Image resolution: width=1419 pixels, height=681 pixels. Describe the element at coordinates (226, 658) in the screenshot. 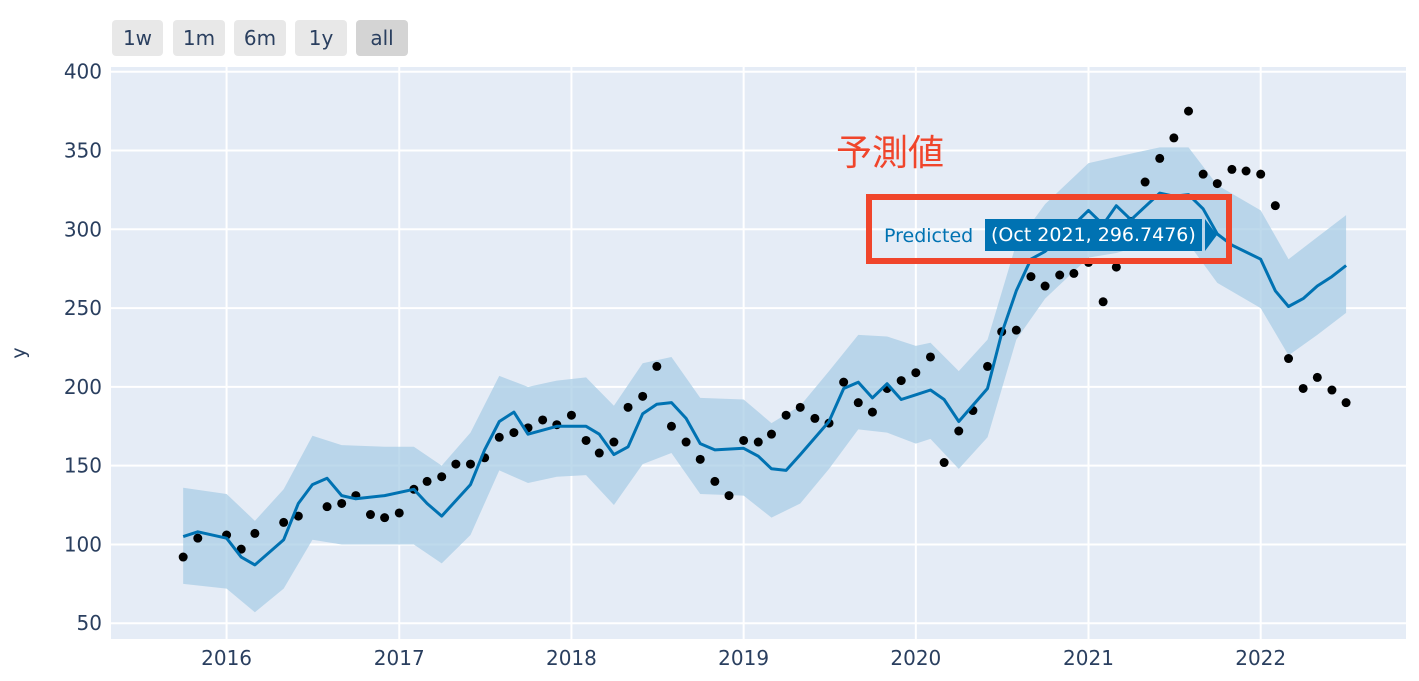

I see `x-tick-label: 2016` at that location.